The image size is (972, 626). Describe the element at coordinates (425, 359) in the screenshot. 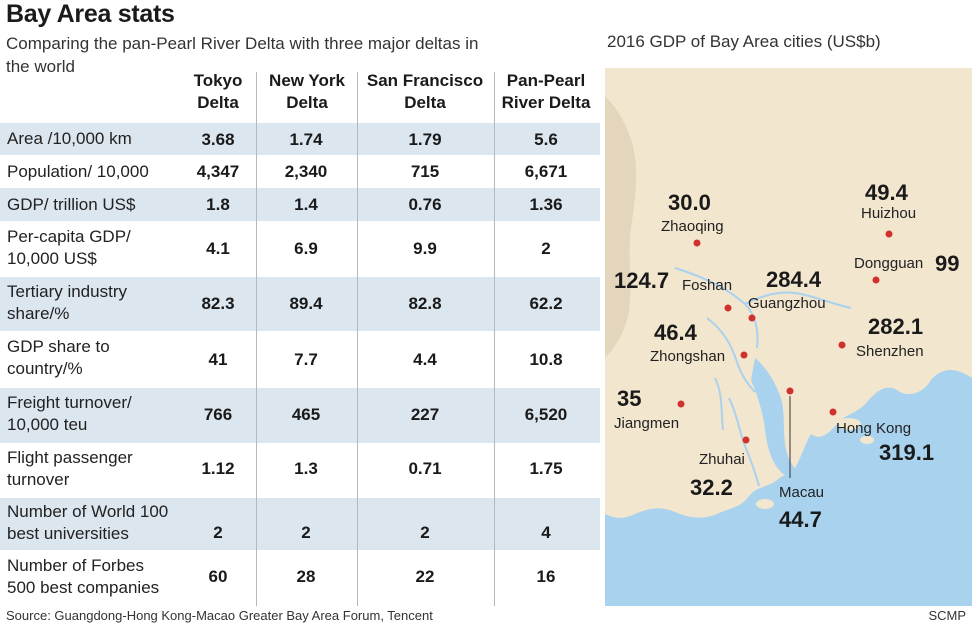

I see `cell-san-francisco: 4.4` at that location.